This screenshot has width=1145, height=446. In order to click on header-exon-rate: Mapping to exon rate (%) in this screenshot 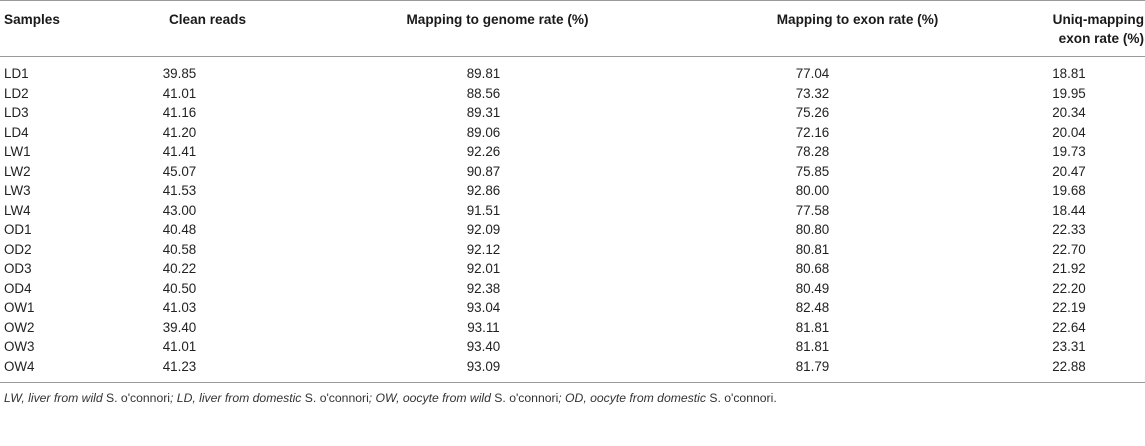, I will do `click(827, 29)`.